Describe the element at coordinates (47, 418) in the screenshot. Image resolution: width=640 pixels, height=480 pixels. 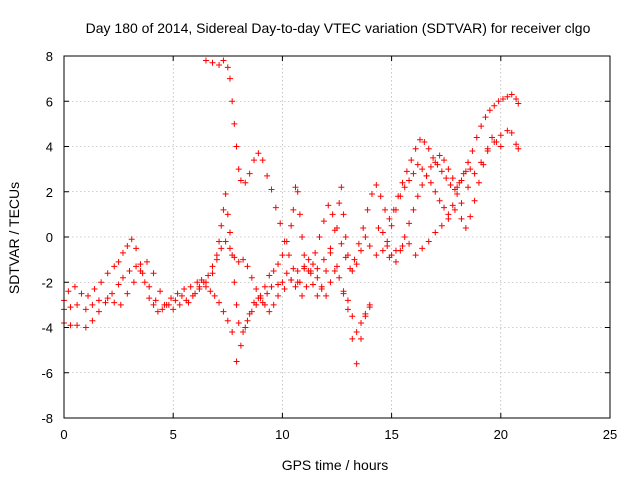
I see `y-tick-label: -8` at that location.